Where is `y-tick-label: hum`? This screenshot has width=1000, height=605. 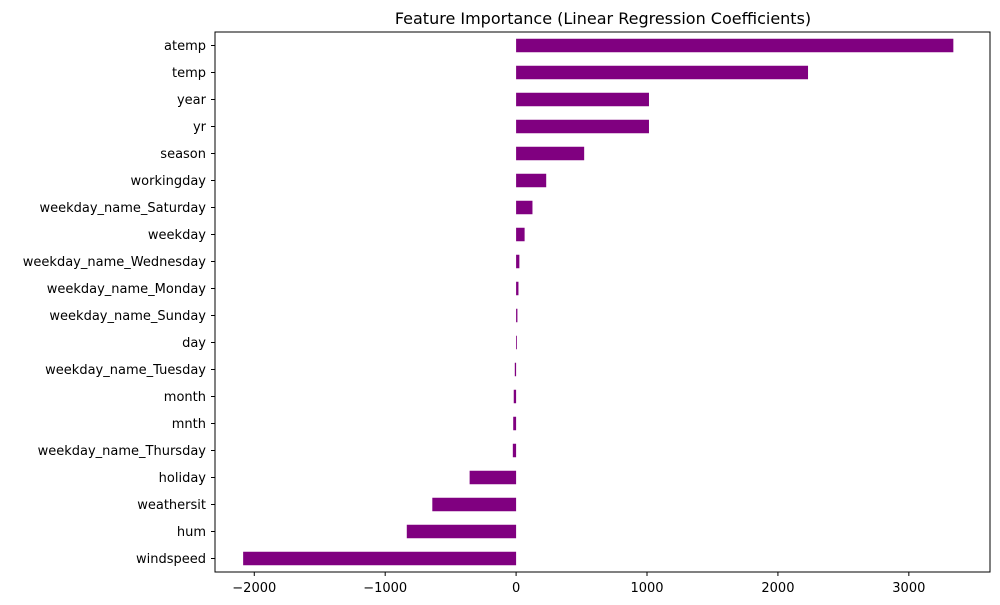
y-tick-label: hum is located at coordinates (191, 532).